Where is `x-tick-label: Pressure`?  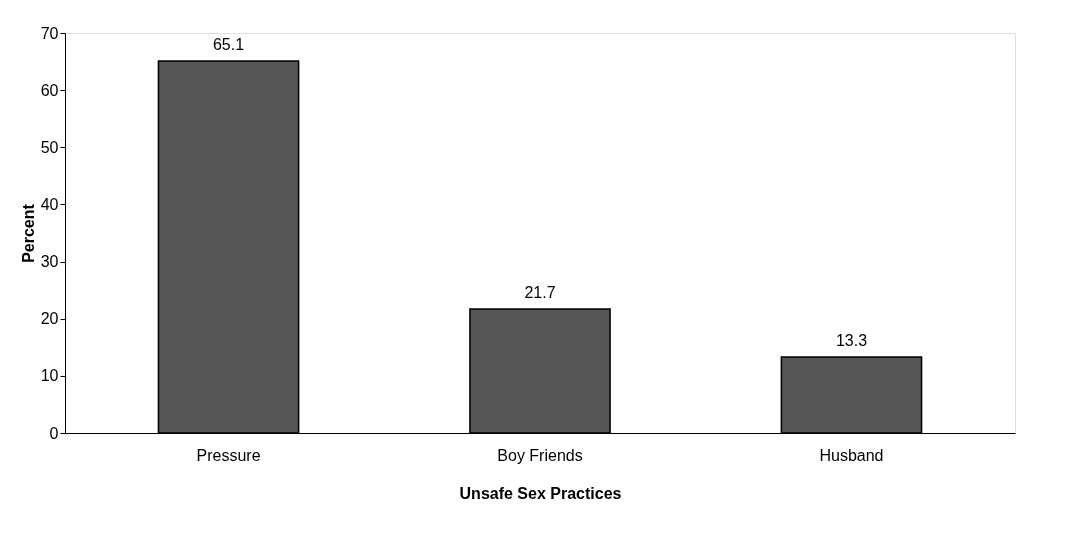
x-tick-label: Pressure is located at coordinates (228, 455).